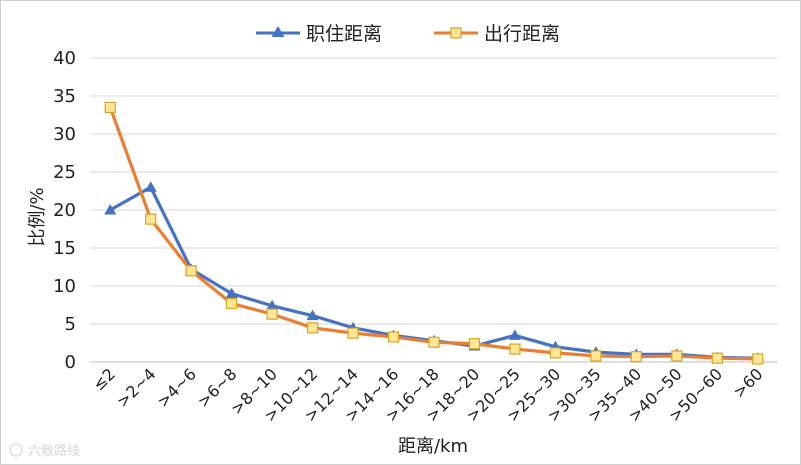  I want to click on y-tick-label: 20, so click(64, 210).